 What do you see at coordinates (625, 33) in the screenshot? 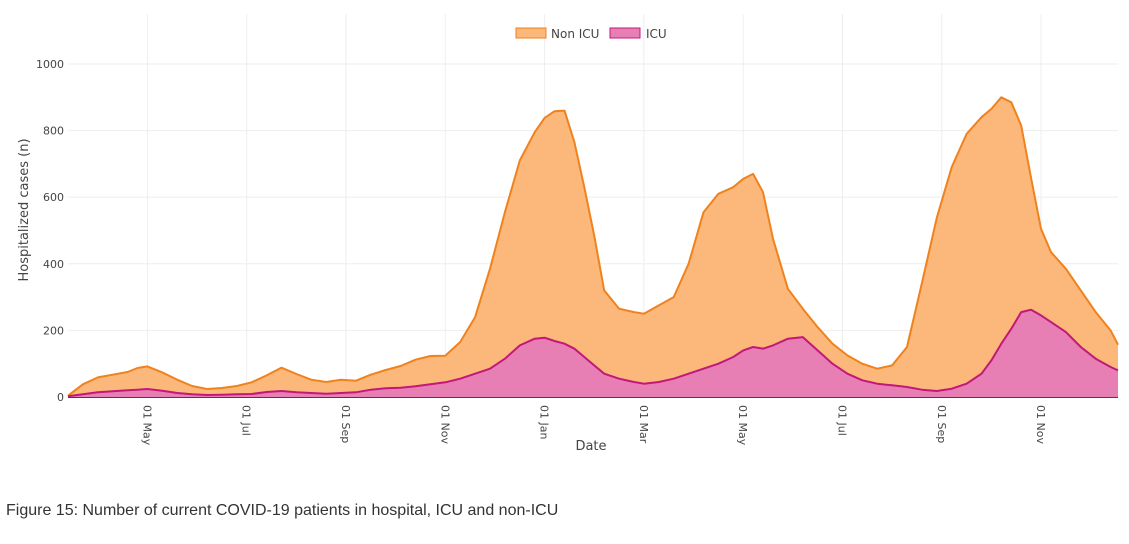
I see `legend-swatch-icu` at bounding box center [625, 33].